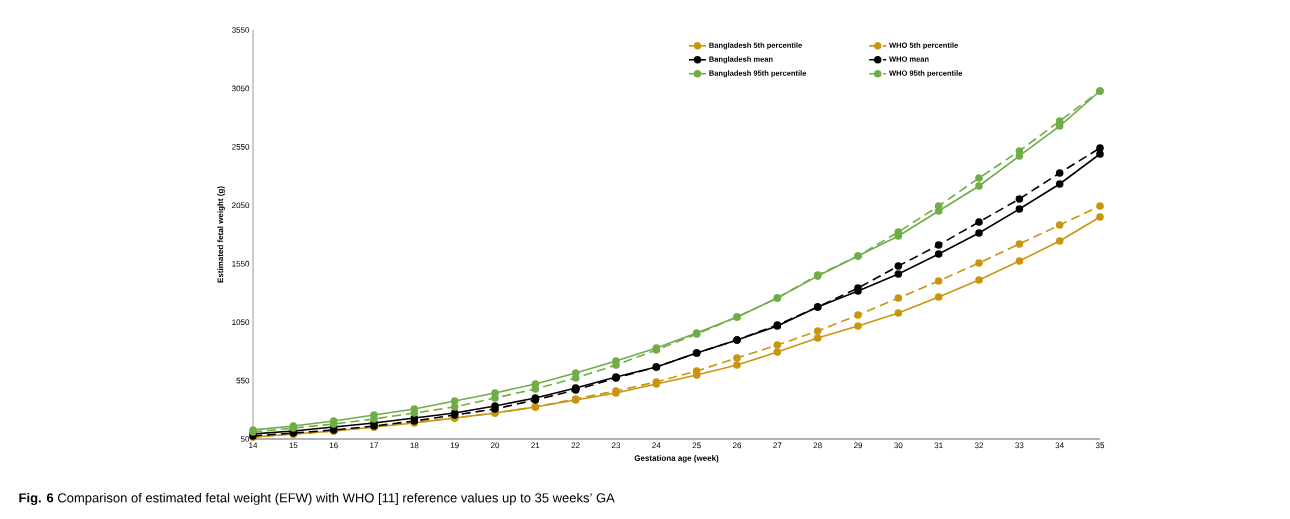 The image size is (1290, 519). Describe the element at coordinates (243, 380) in the screenshot. I see `y-tick-label: 550` at that location.